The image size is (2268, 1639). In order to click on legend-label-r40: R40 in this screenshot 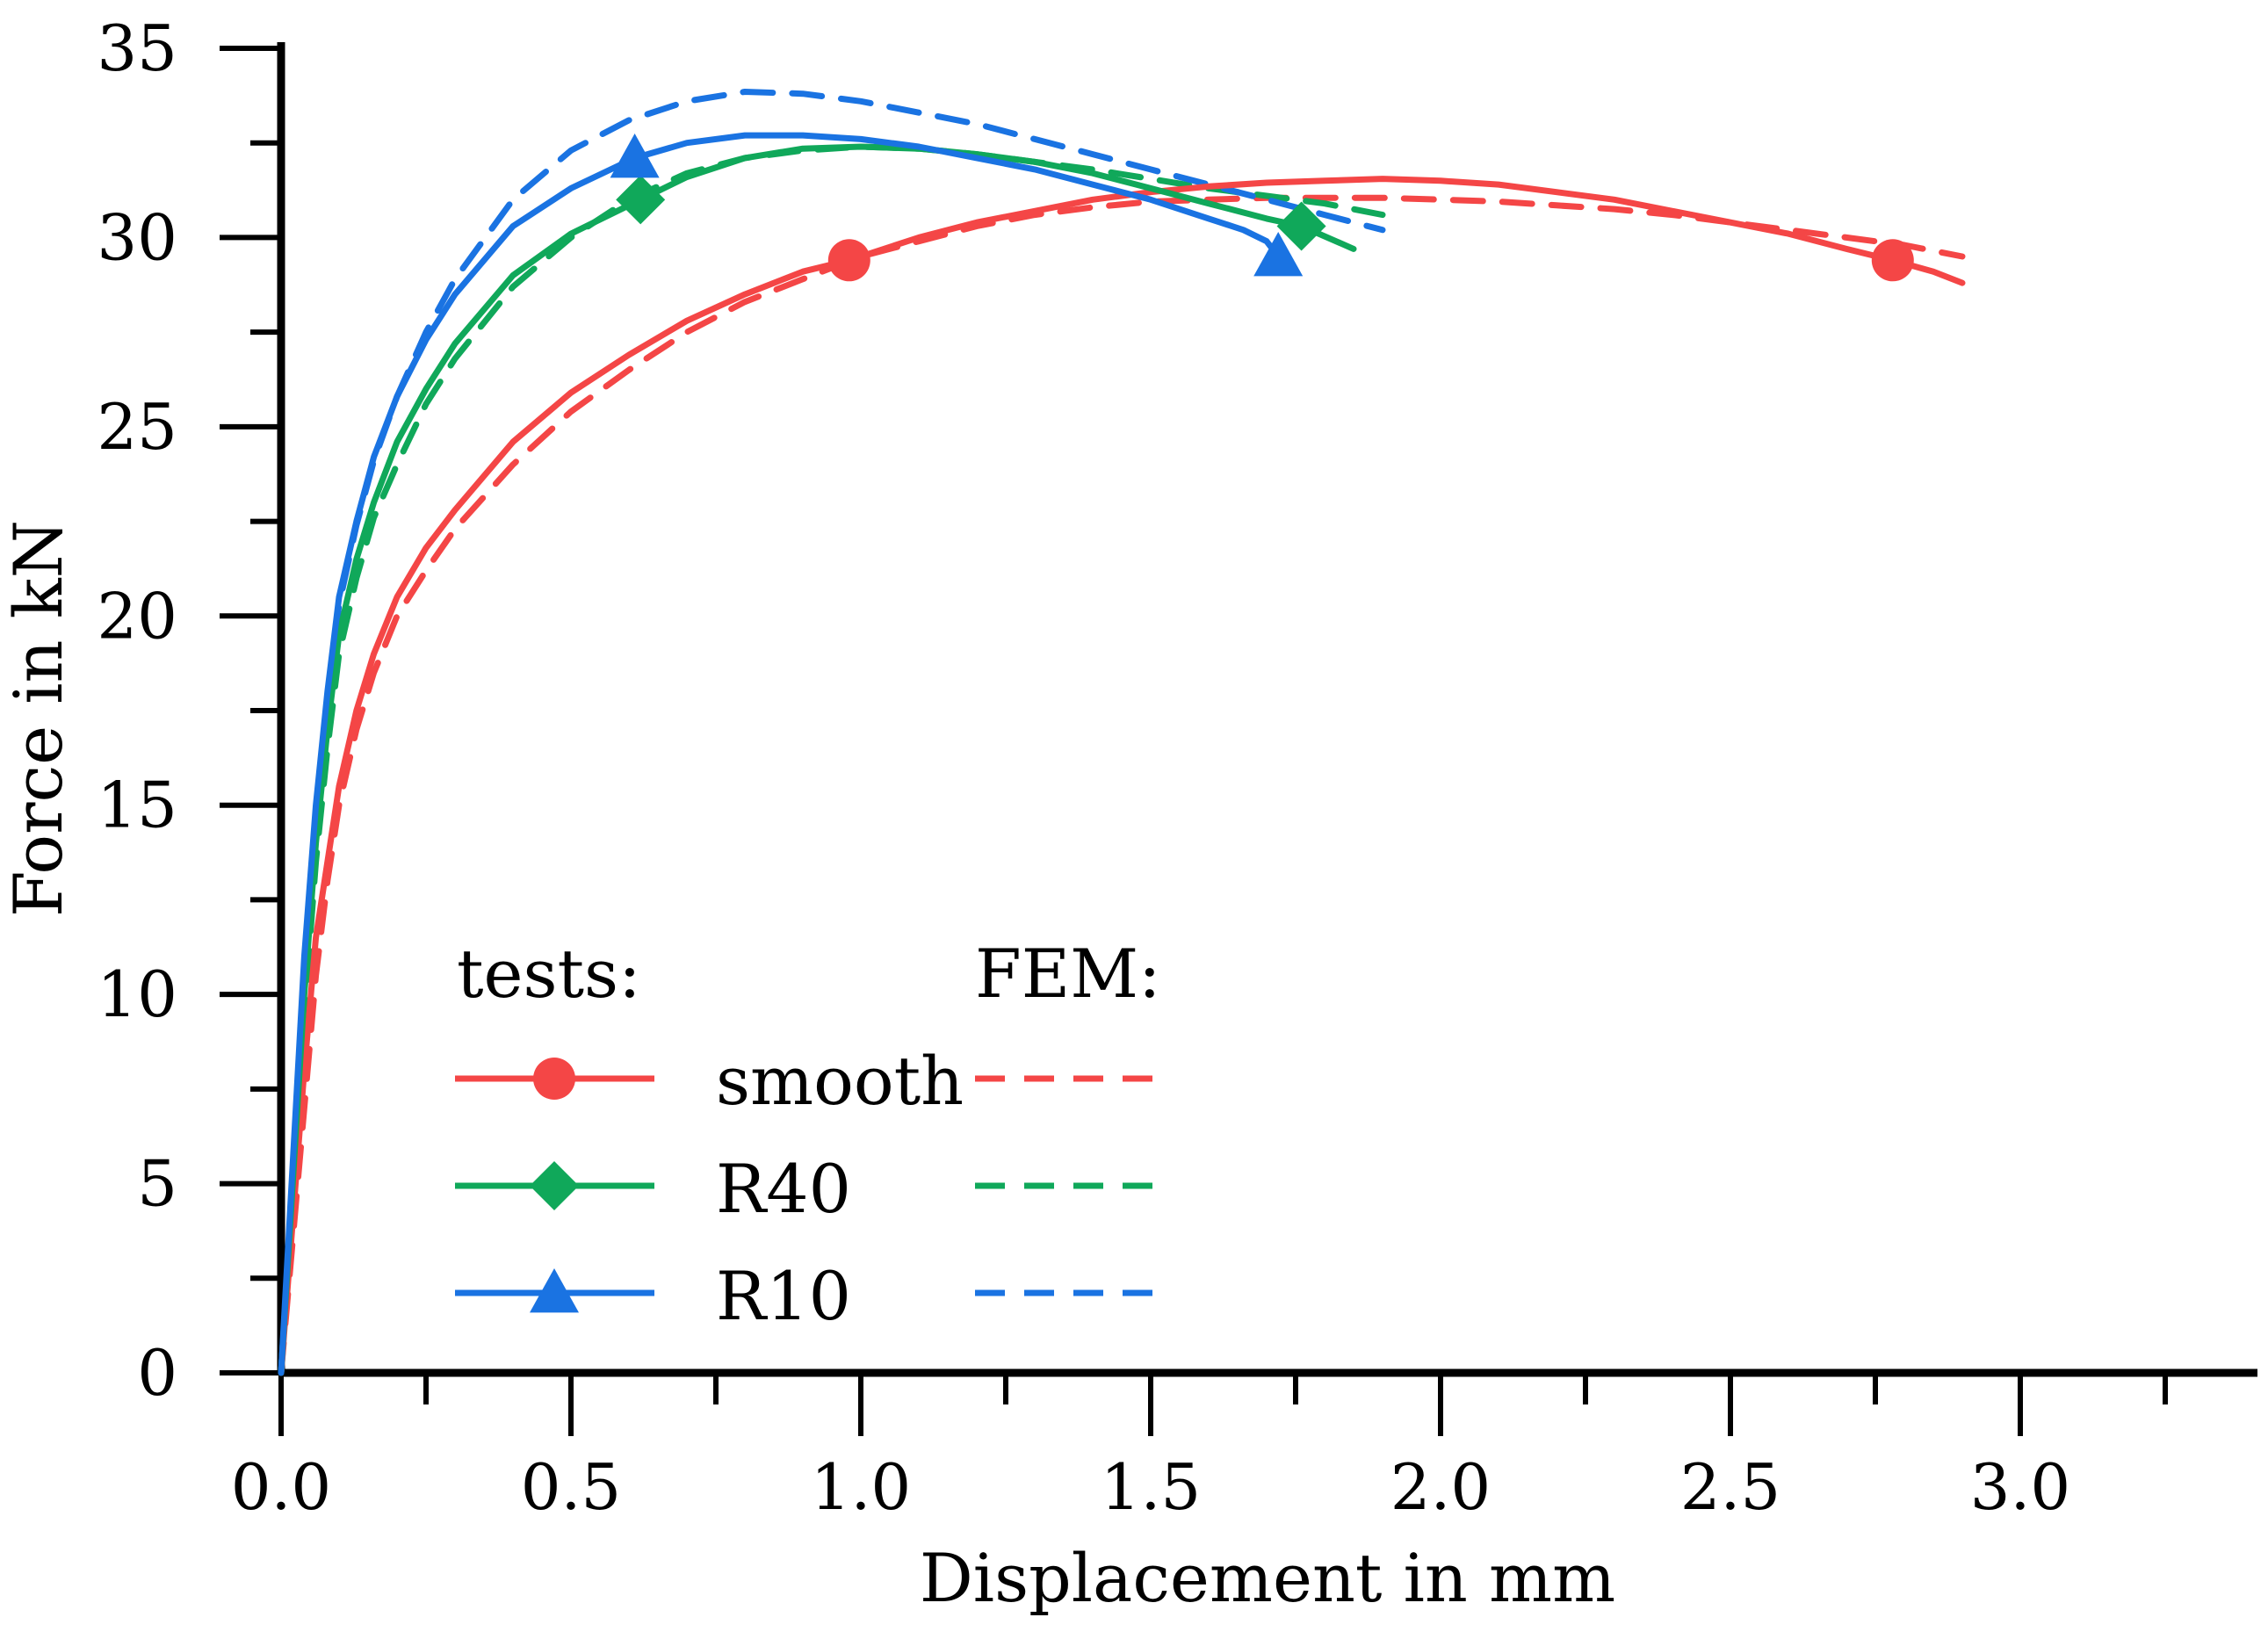, I will do `click(784, 1189)`.